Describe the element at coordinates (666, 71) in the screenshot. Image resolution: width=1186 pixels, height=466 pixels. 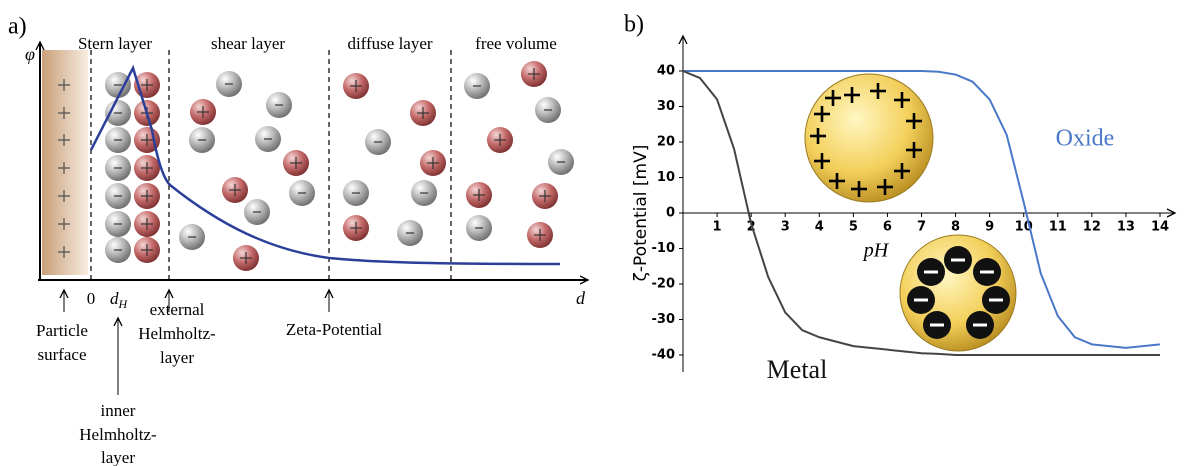
I see `y-tick-label: 40` at that location.